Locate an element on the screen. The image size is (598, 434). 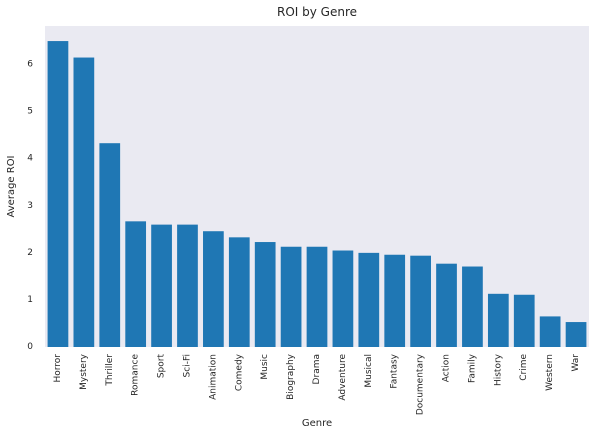
bar-romance is located at coordinates (136, 284).